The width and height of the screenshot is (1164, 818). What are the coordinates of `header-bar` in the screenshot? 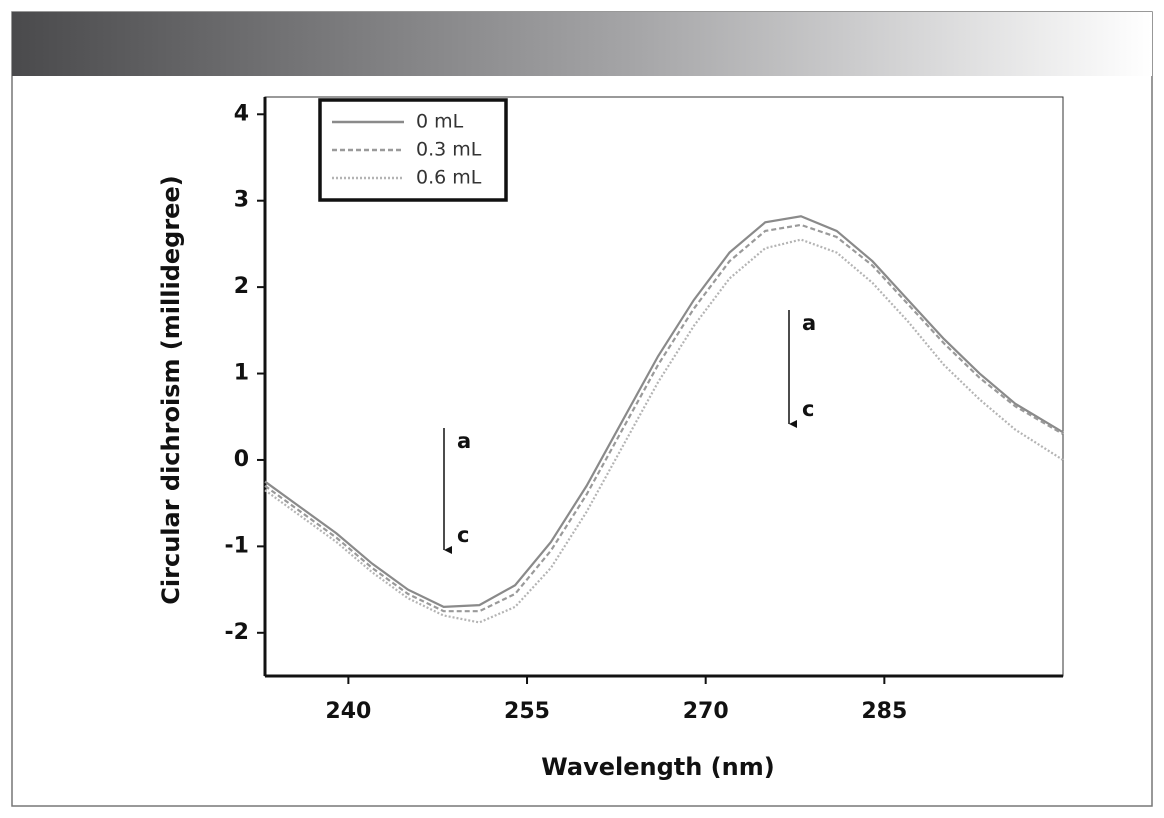 It's located at (582, 44).